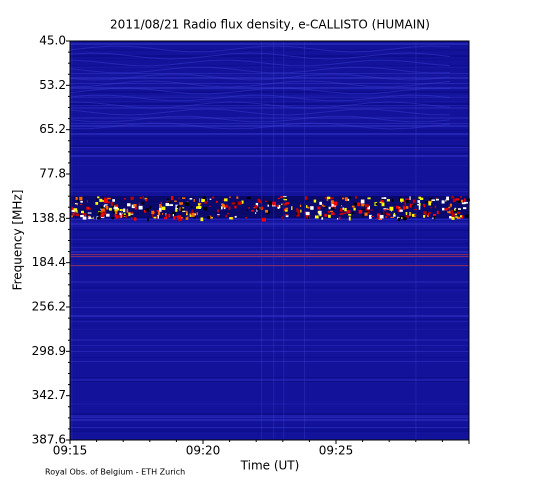 This screenshot has height=480, width=540. I want to click on y-tick-label: 184.4, so click(49, 262).